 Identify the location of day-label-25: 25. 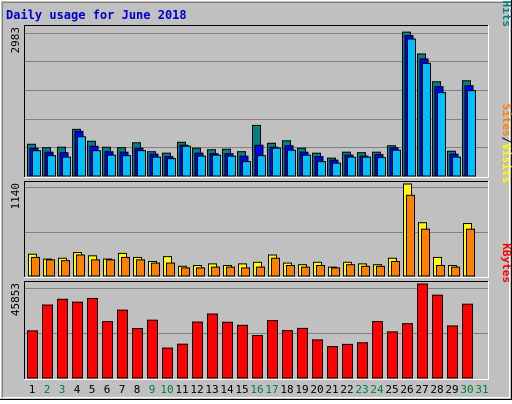
(391, 389).